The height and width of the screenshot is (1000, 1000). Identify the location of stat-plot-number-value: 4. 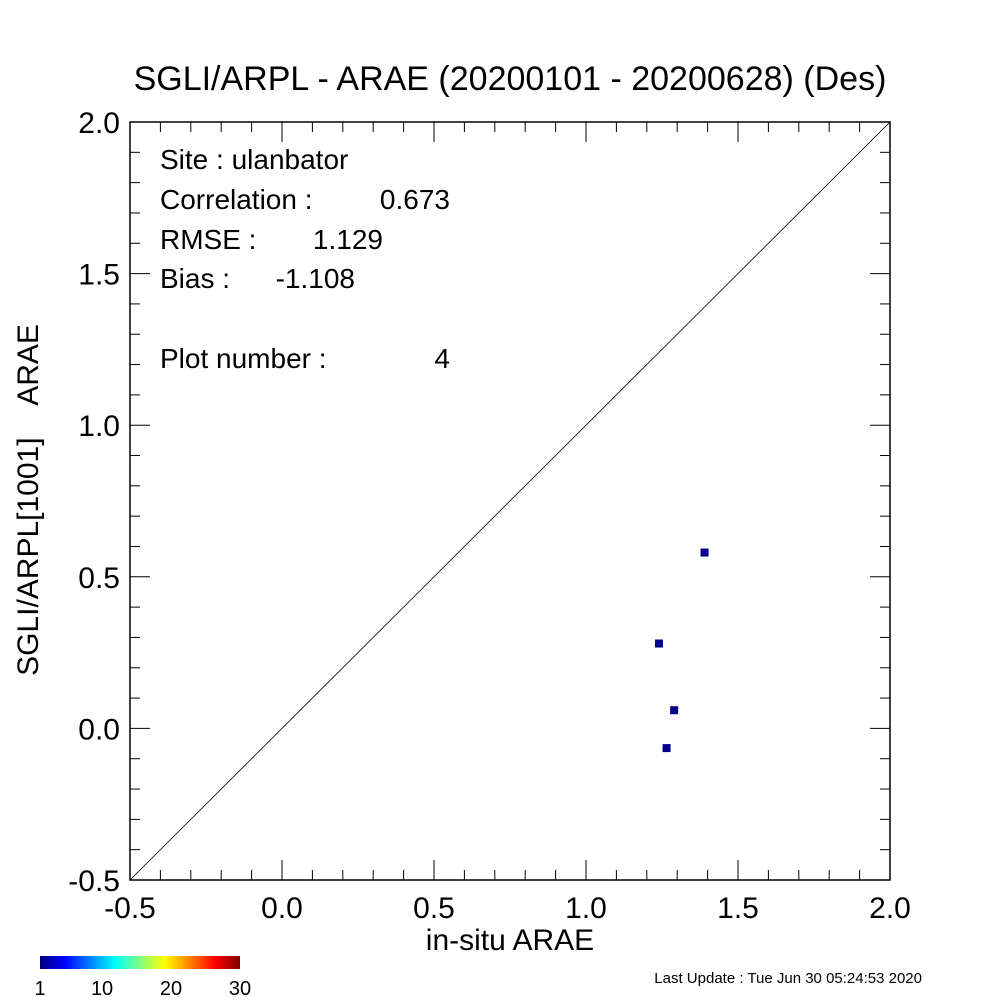
(442, 358).